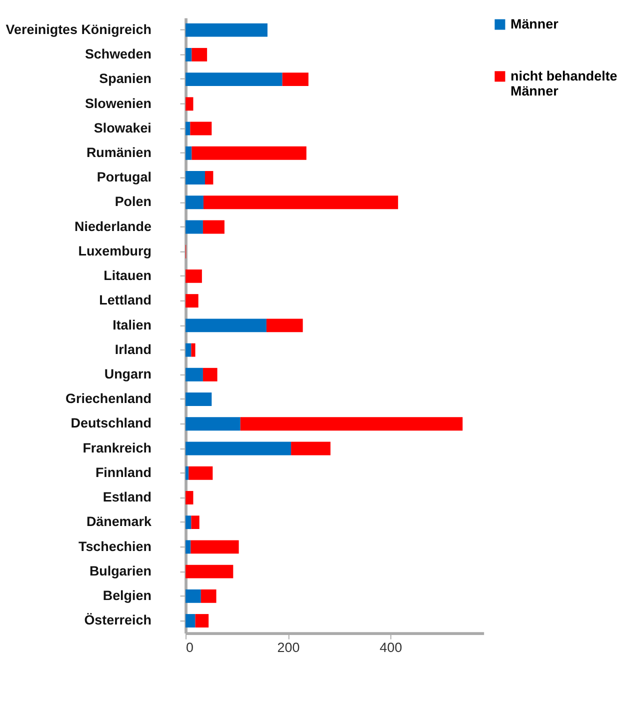 The image size is (623, 706). What do you see at coordinates (119, 522) in the screenshot?
I see `y-tick-label: Dänemark` at bounding box center [119, 522].